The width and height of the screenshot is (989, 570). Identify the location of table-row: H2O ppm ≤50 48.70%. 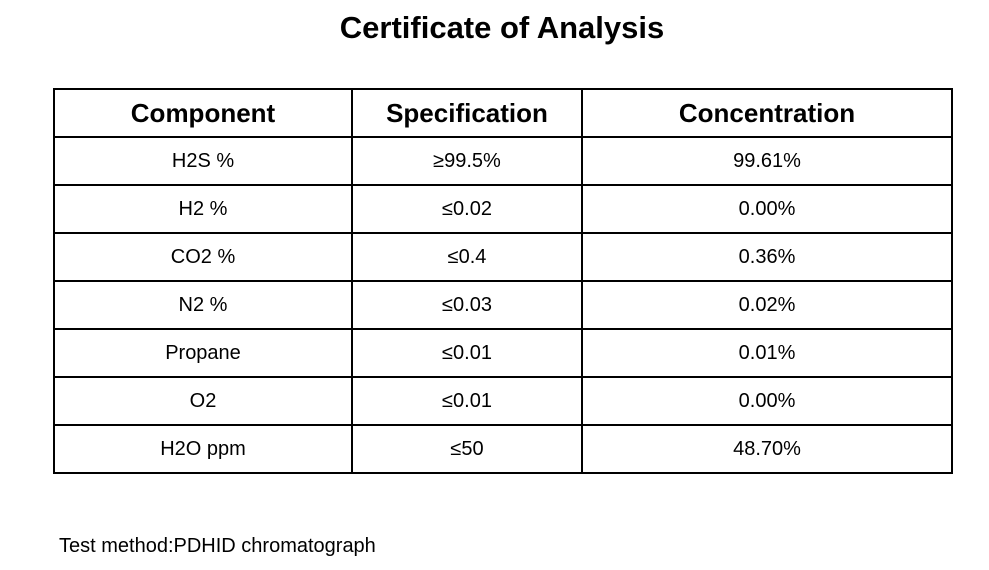
(503, 449).